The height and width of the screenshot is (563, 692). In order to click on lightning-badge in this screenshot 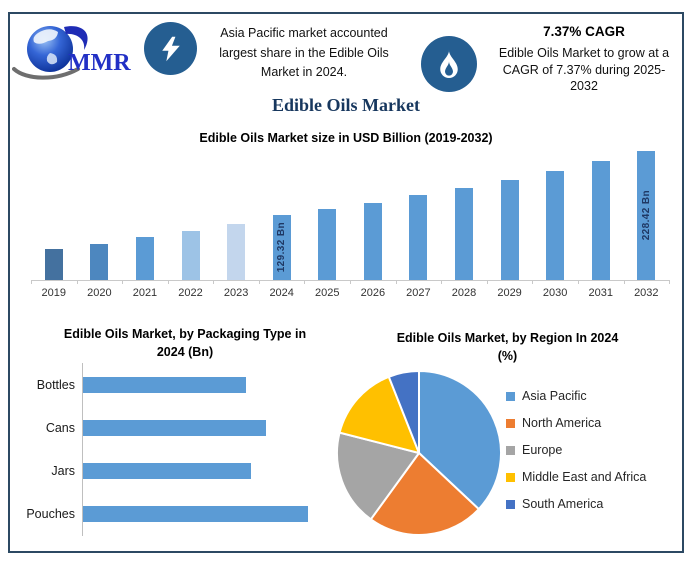, I will do `click(170, 48)`.